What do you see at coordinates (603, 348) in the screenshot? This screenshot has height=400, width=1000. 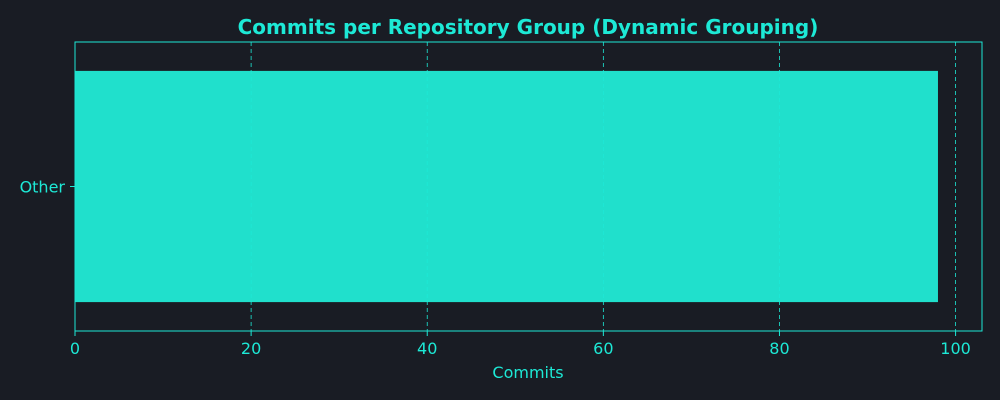 I see `x-tick-label: 60` at bounding box center [603, 348].